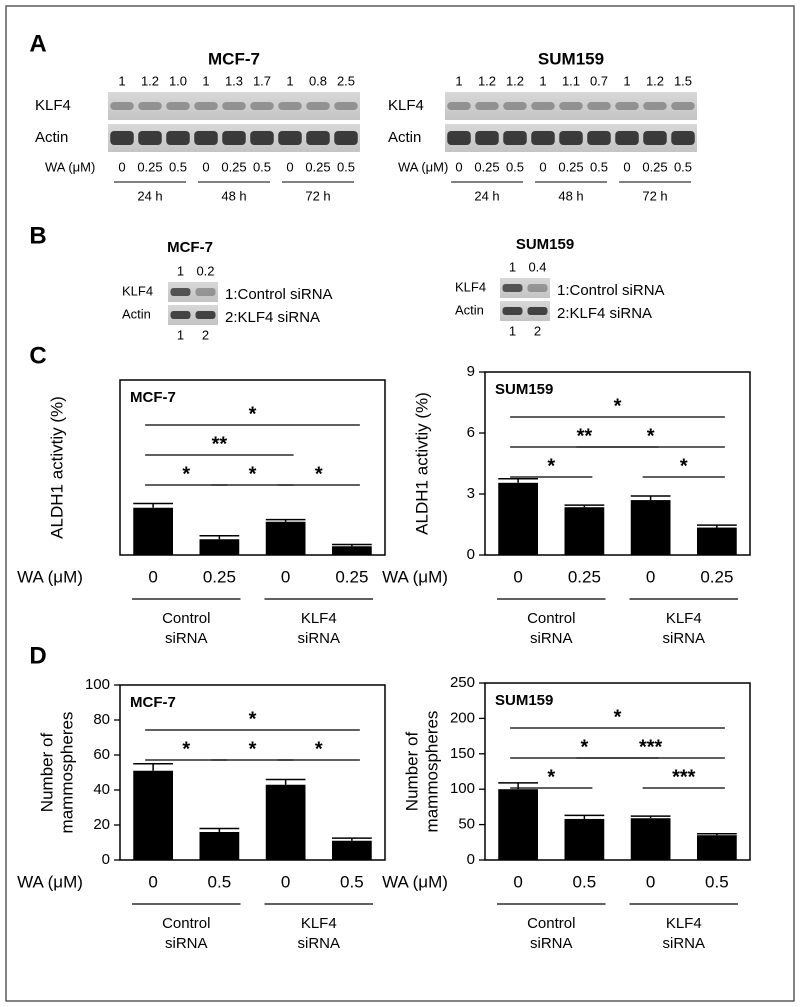 The width and height of the screenshot is (800, 1007). Describe the element at coordinates (571, 80) in the screenshot. I see `label: 1.1` at that location.